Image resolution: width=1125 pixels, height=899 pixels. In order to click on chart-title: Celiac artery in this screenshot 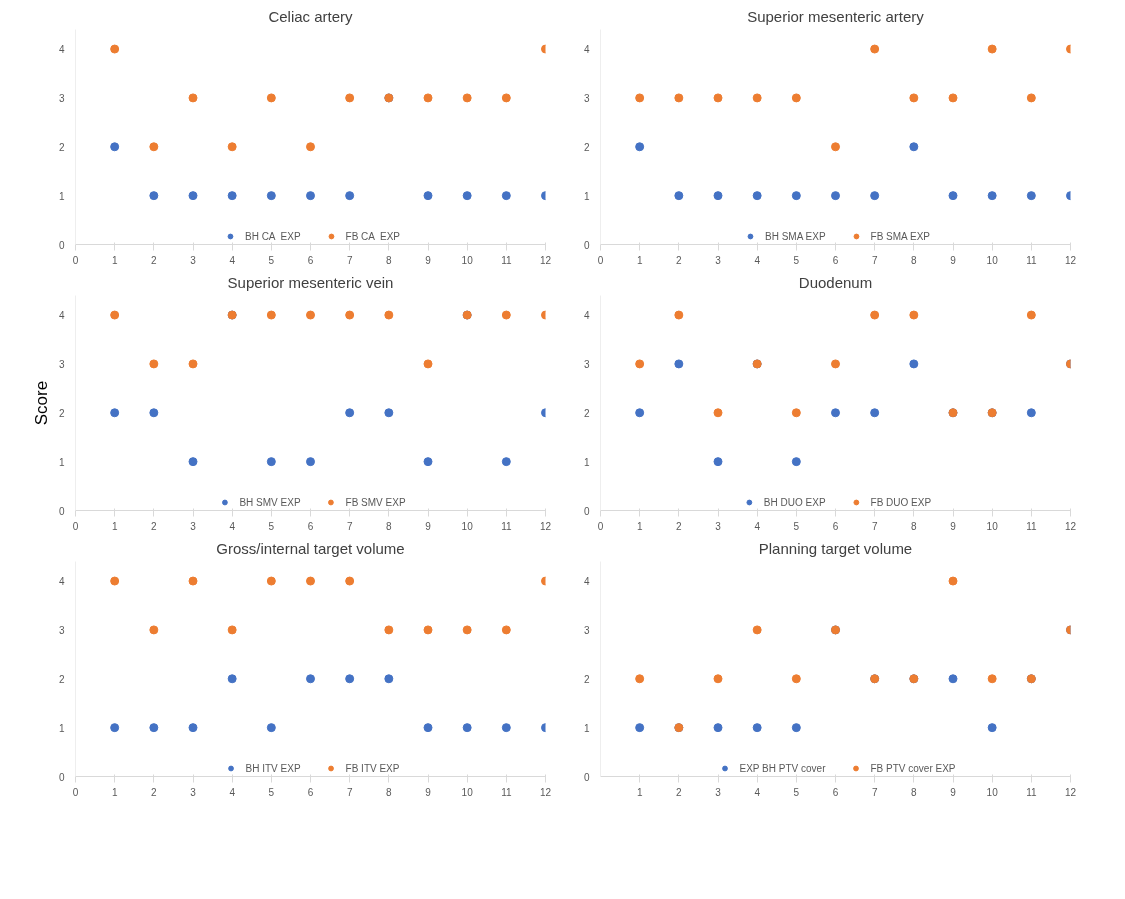, I will do `click(311, 16)`.